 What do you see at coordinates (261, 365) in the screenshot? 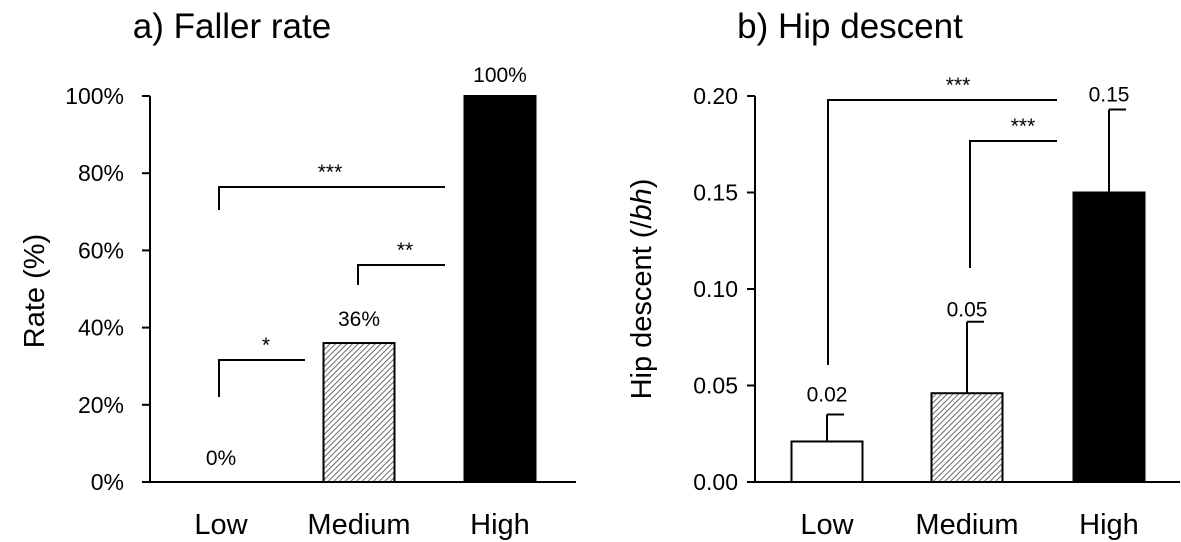
I see `panel-a-significance-bracket: *` at bounding box center [261, 365].